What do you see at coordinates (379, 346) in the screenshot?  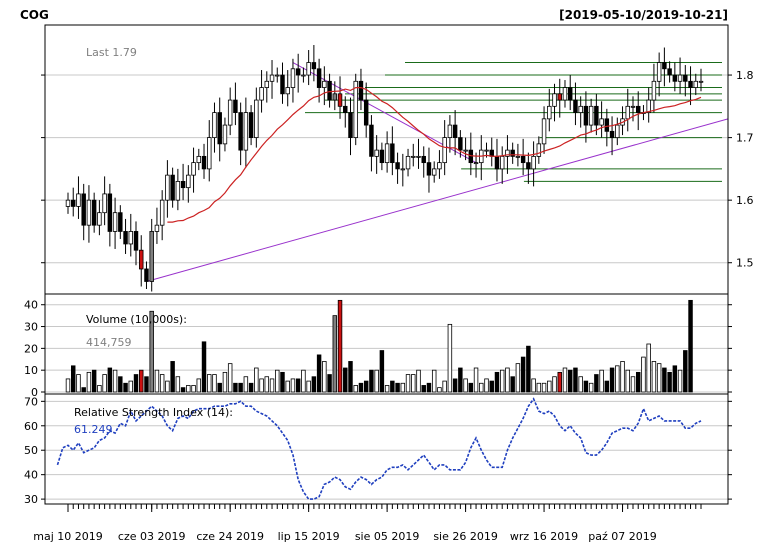 I see `volume-bars` at bounding box center [379, 346].